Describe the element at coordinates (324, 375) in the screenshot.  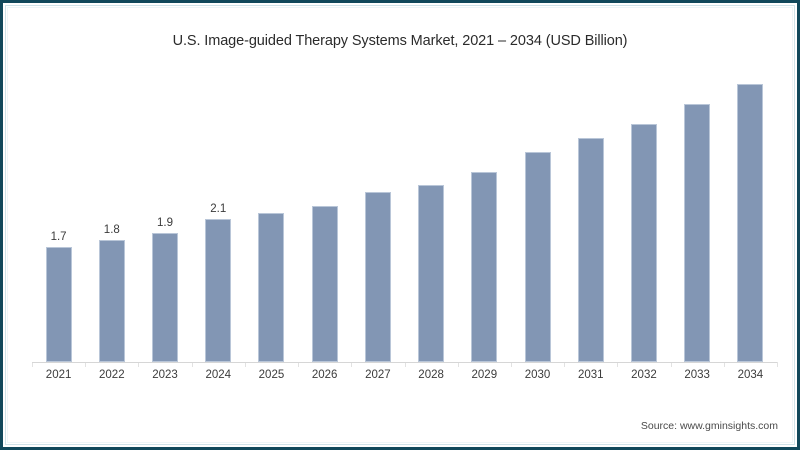
I see `x-tick-label-2026: 2026` at that location.